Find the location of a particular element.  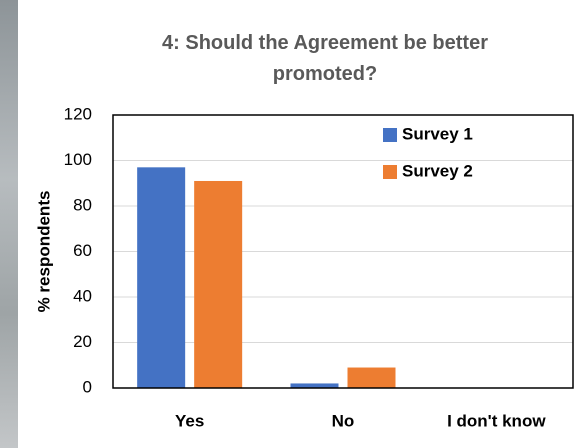

x-tick-label: No is located at coordinates (343, 420).